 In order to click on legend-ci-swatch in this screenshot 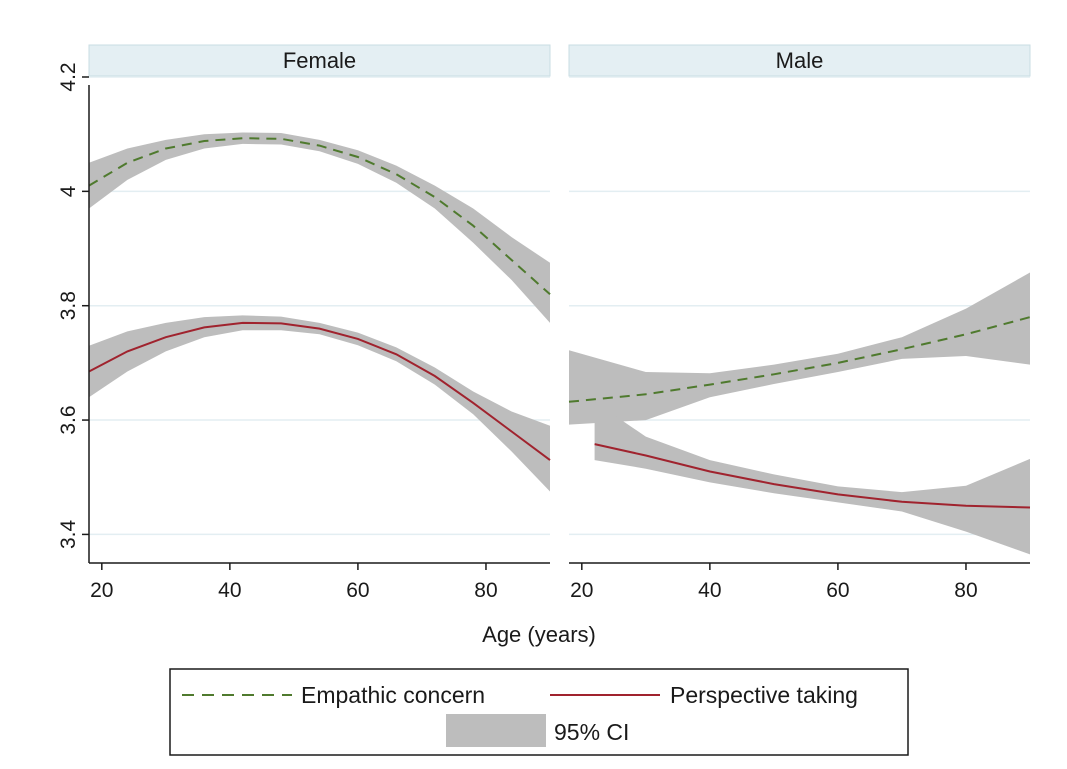, I will do `click(496, 730)`.